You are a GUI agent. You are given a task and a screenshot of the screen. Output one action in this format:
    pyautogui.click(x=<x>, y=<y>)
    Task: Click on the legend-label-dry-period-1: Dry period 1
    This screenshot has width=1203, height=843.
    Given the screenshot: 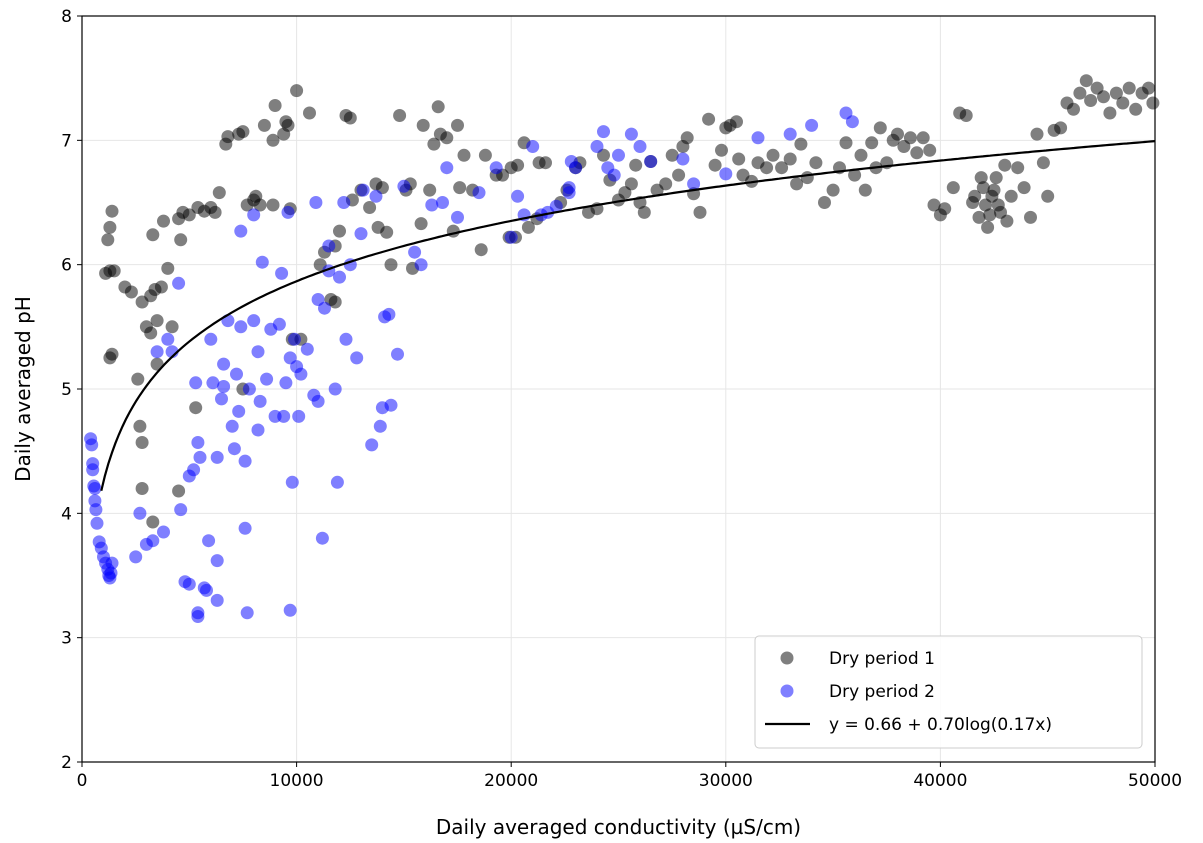 What is the action you would take?
    pyautogui.click(x=882, y=659)
    